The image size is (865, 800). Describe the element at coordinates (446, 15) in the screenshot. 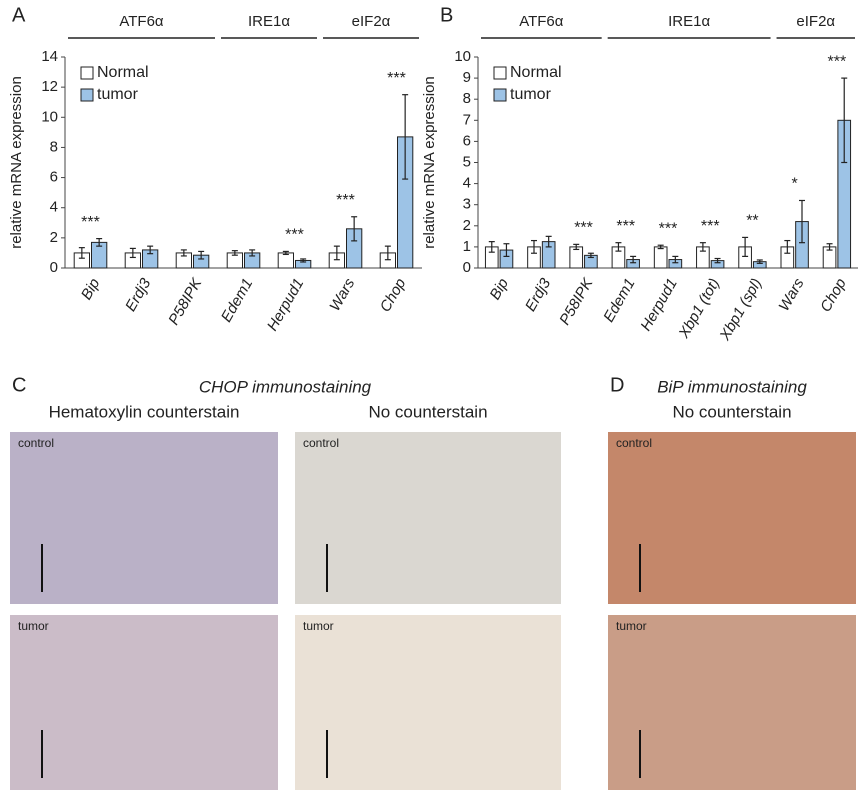

I see `panel-label: B` at that location.